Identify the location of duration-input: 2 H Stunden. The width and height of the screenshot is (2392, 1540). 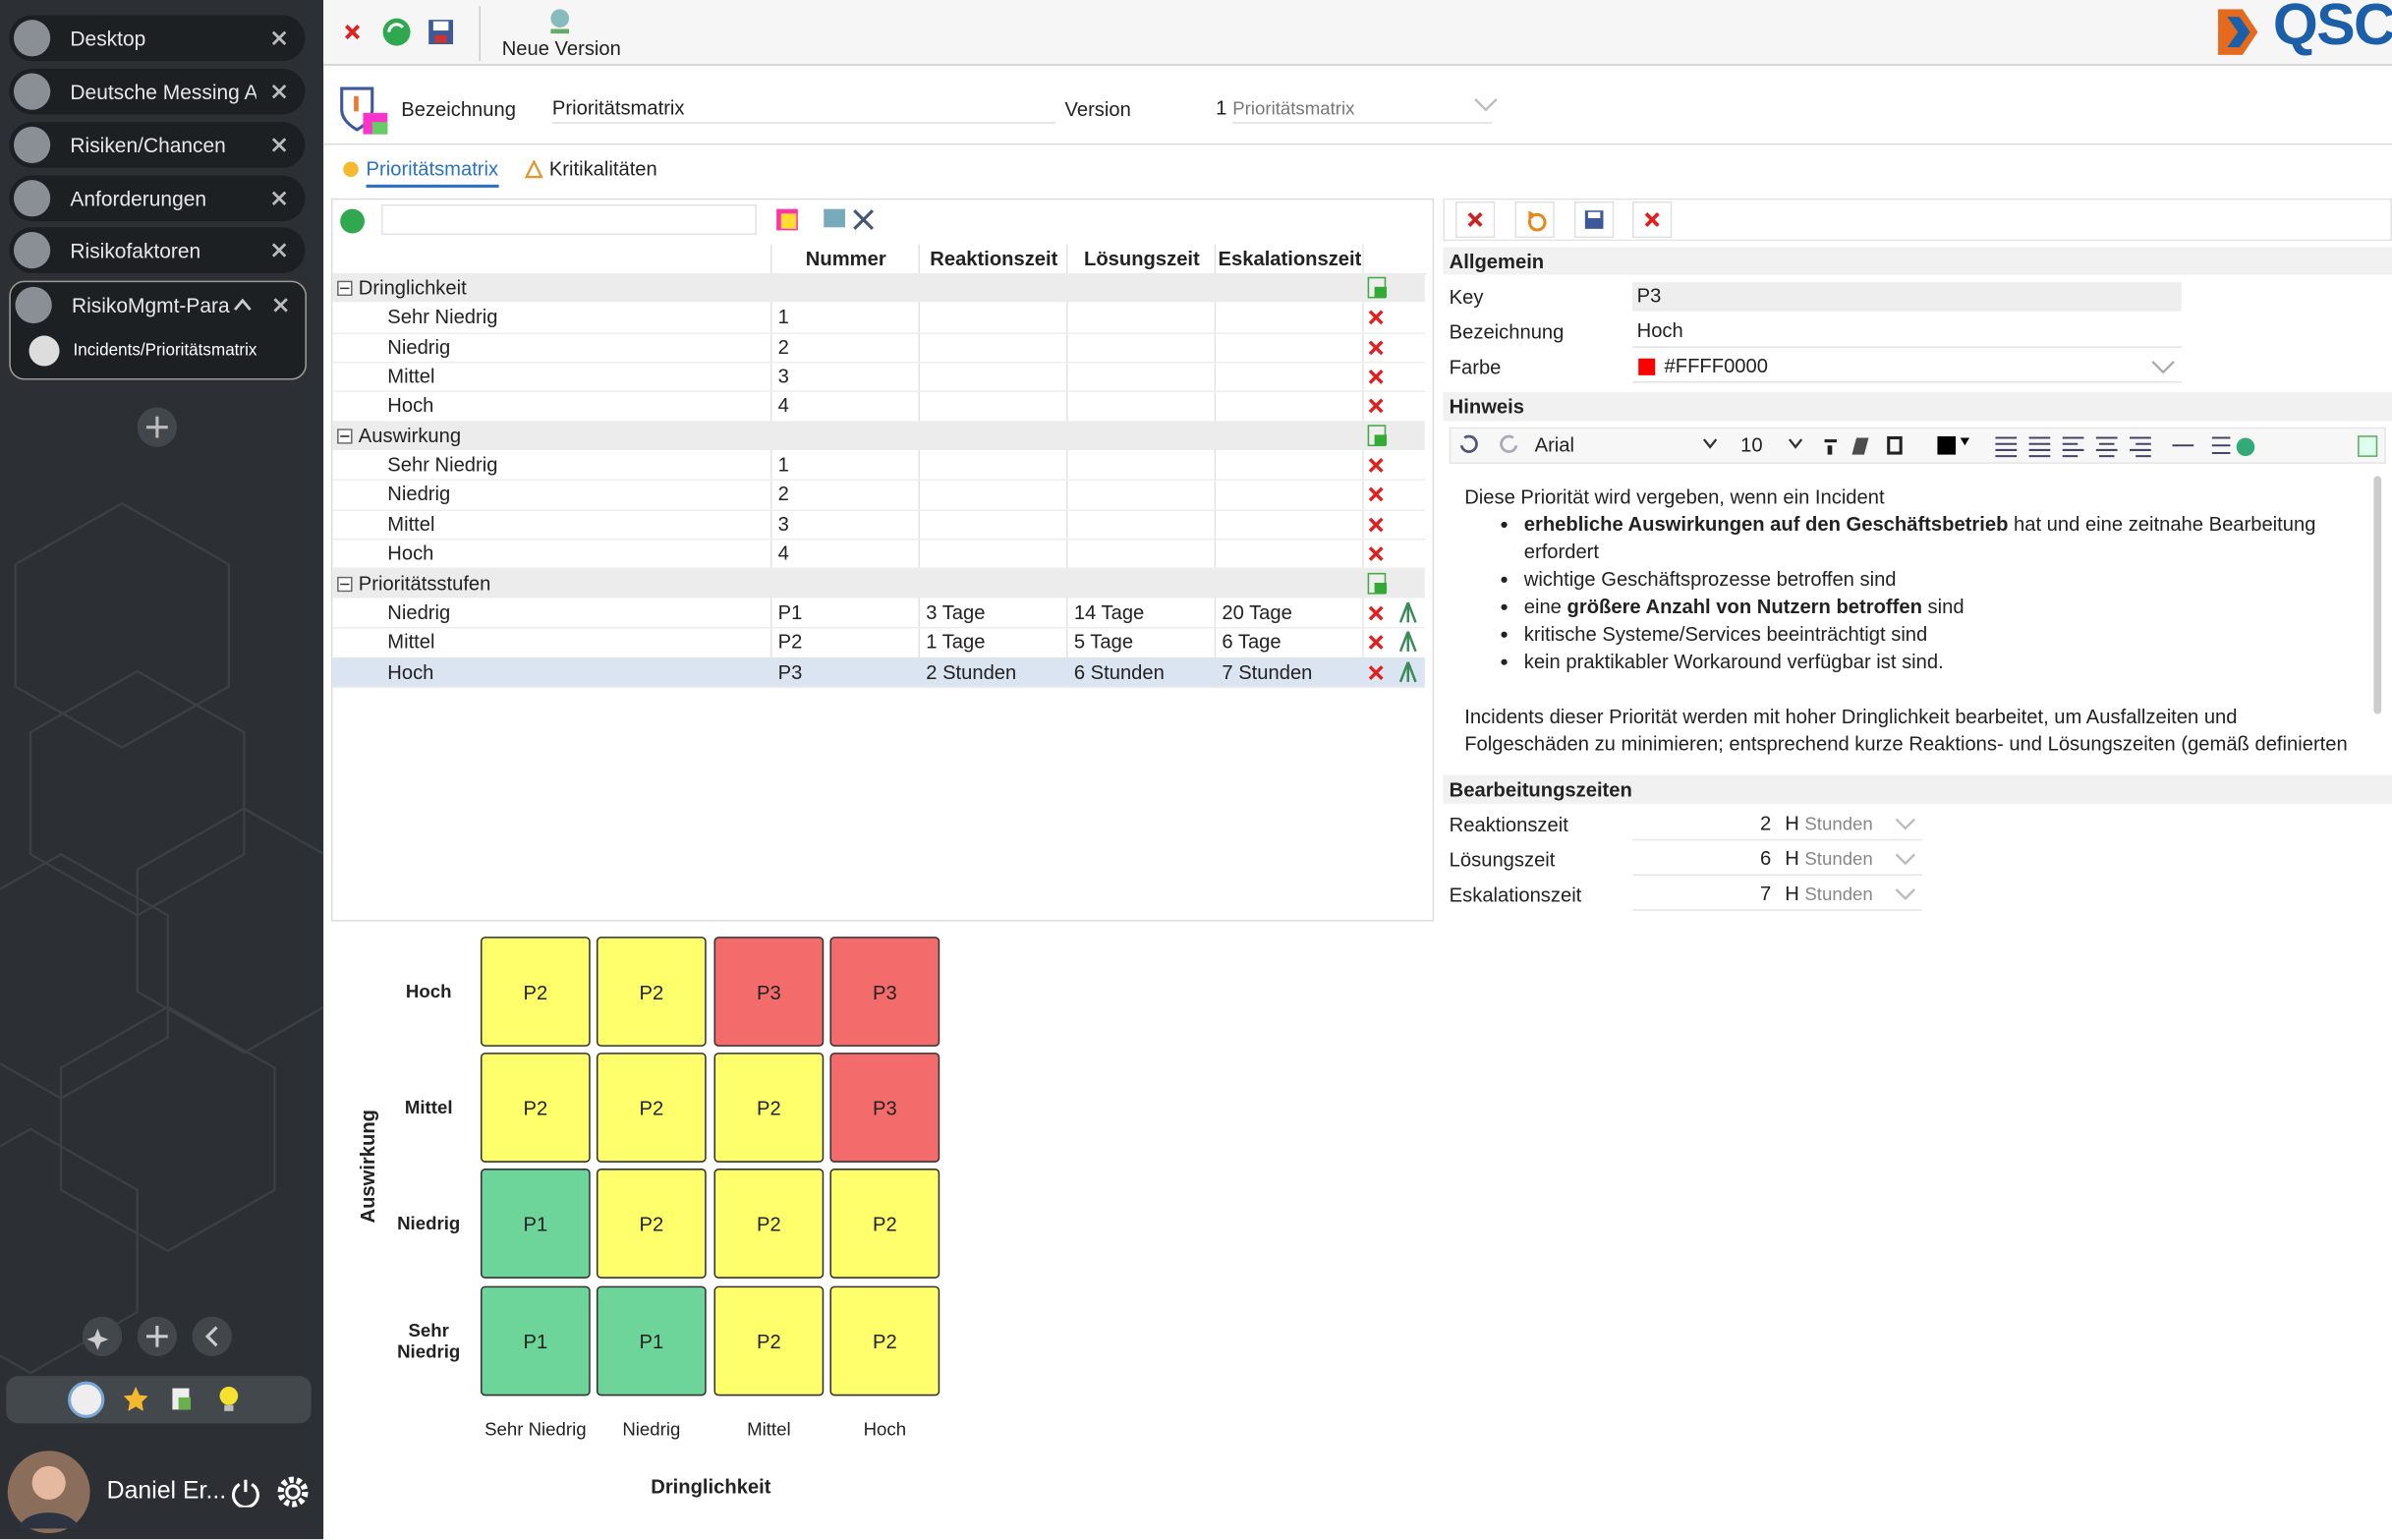
(1777, 825).